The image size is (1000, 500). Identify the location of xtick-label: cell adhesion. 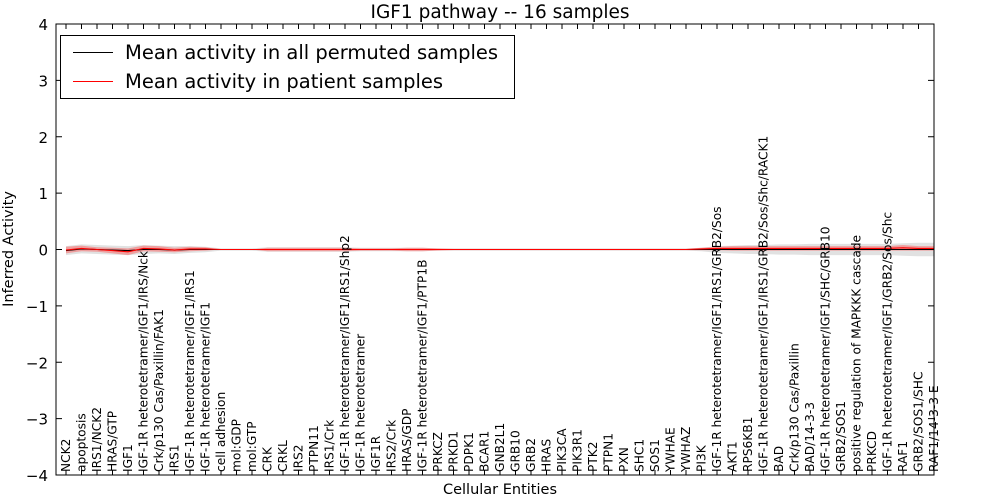
(221, 432).